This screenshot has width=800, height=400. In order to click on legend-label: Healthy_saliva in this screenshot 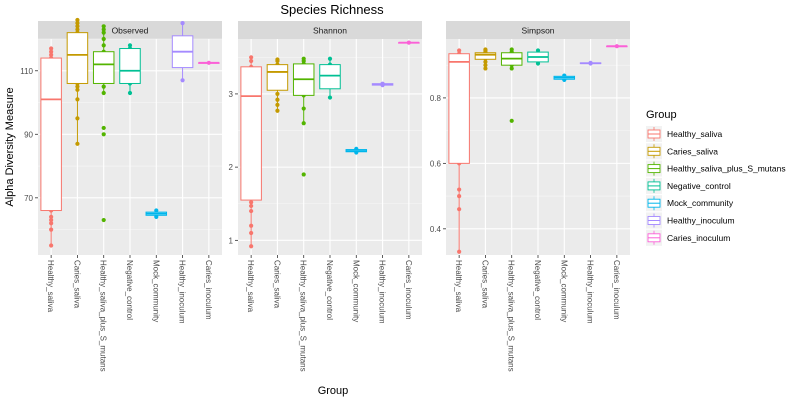, I will do `click(695, 134)`.